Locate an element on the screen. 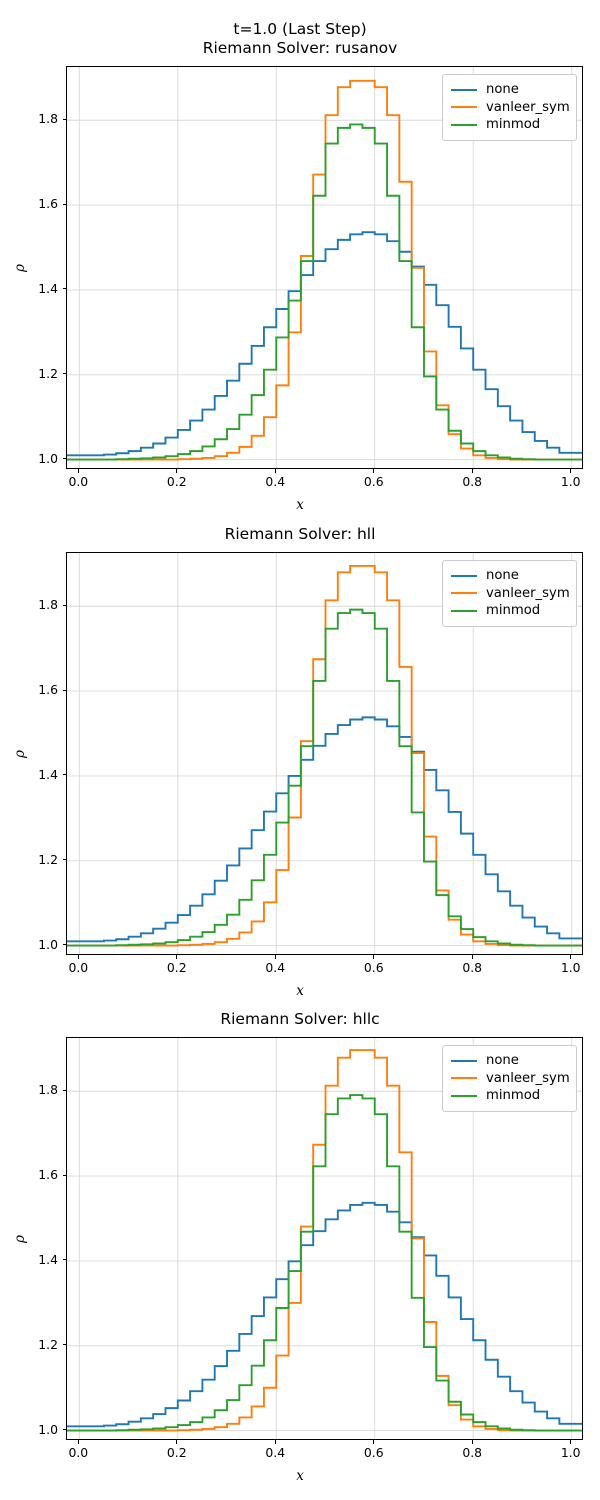 The height and width of the screenshot is (1500, 600). chart-legend: none vanleer_sym minmod is located at coordinates (509, 593).